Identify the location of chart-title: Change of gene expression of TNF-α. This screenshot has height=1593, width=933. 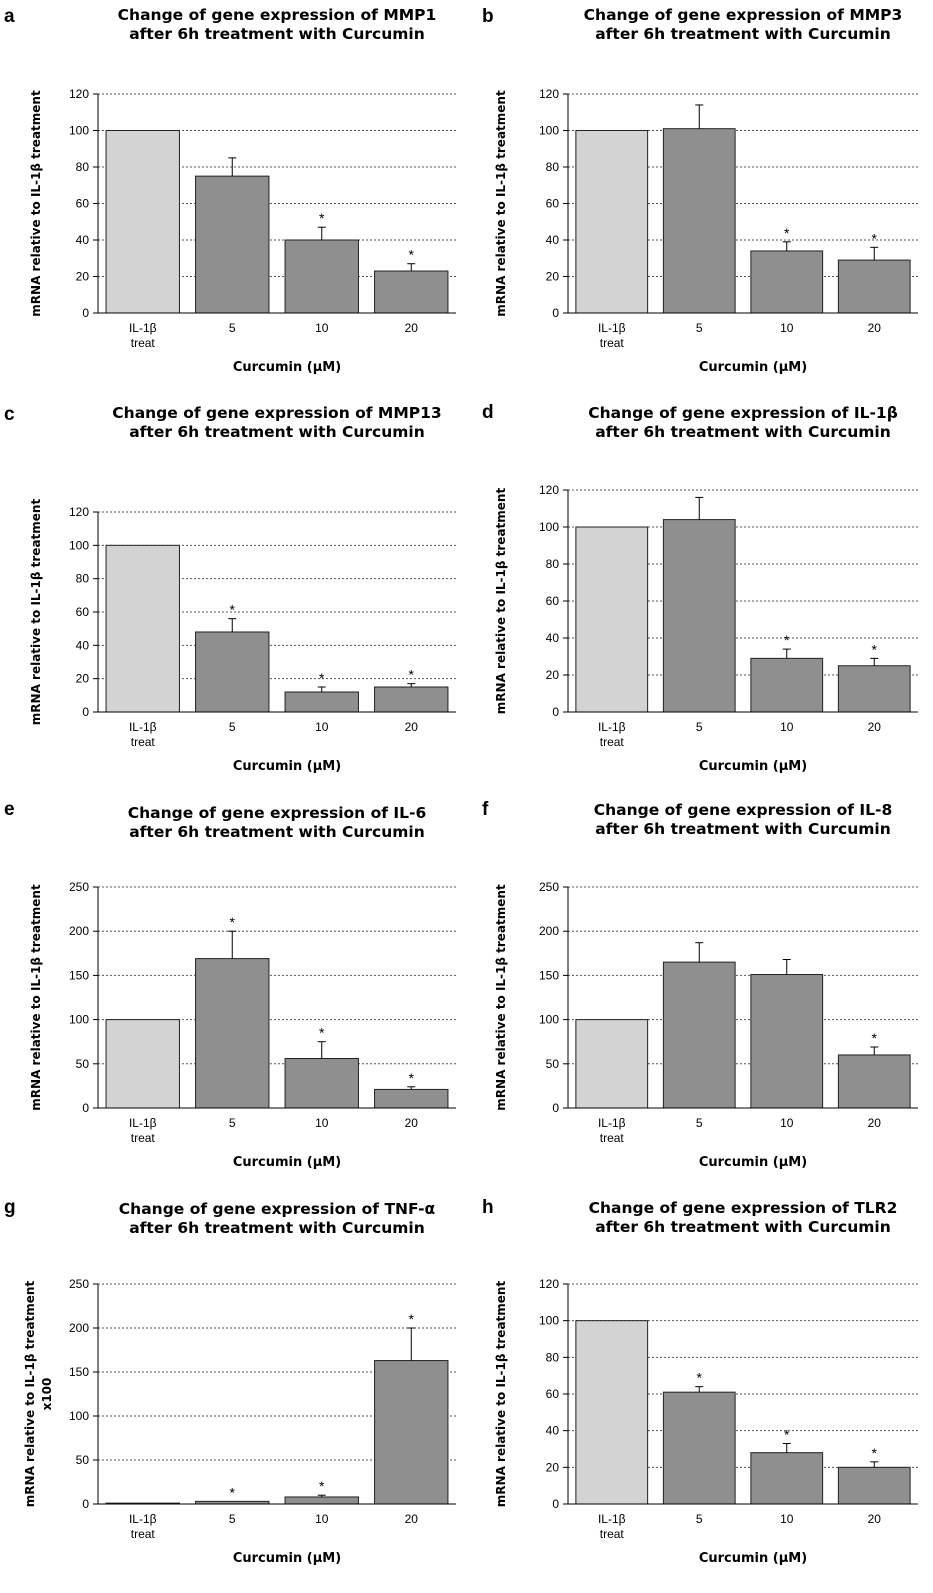
(277, 1209).